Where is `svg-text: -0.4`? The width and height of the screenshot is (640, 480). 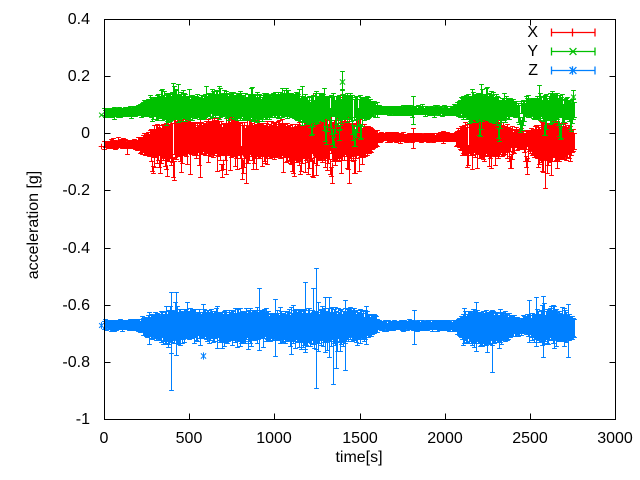 svg-text: -0.4 is located at coordinates (76, 248).